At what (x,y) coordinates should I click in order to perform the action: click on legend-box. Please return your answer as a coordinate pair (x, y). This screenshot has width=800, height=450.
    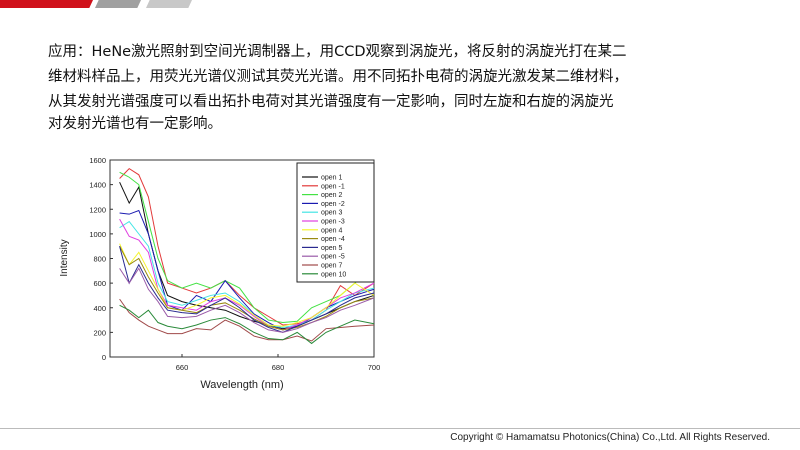
    Looking at the image, I should click on (335, 222).